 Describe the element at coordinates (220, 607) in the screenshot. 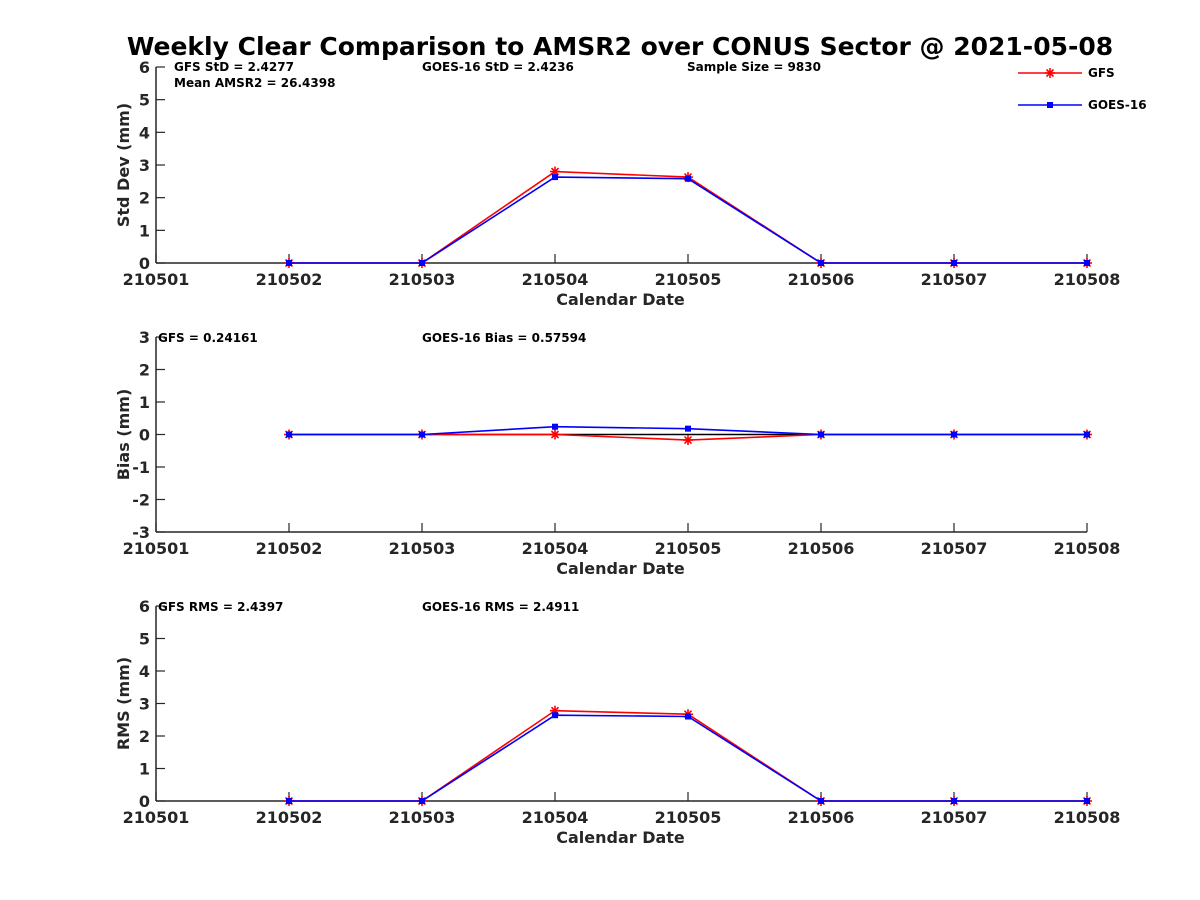

I see `stat-annotation: GFS RMS = 2.4397` at that location.